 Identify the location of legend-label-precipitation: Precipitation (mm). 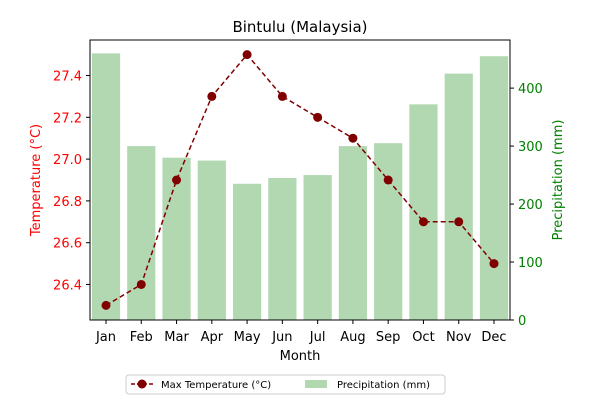
(383, 385).